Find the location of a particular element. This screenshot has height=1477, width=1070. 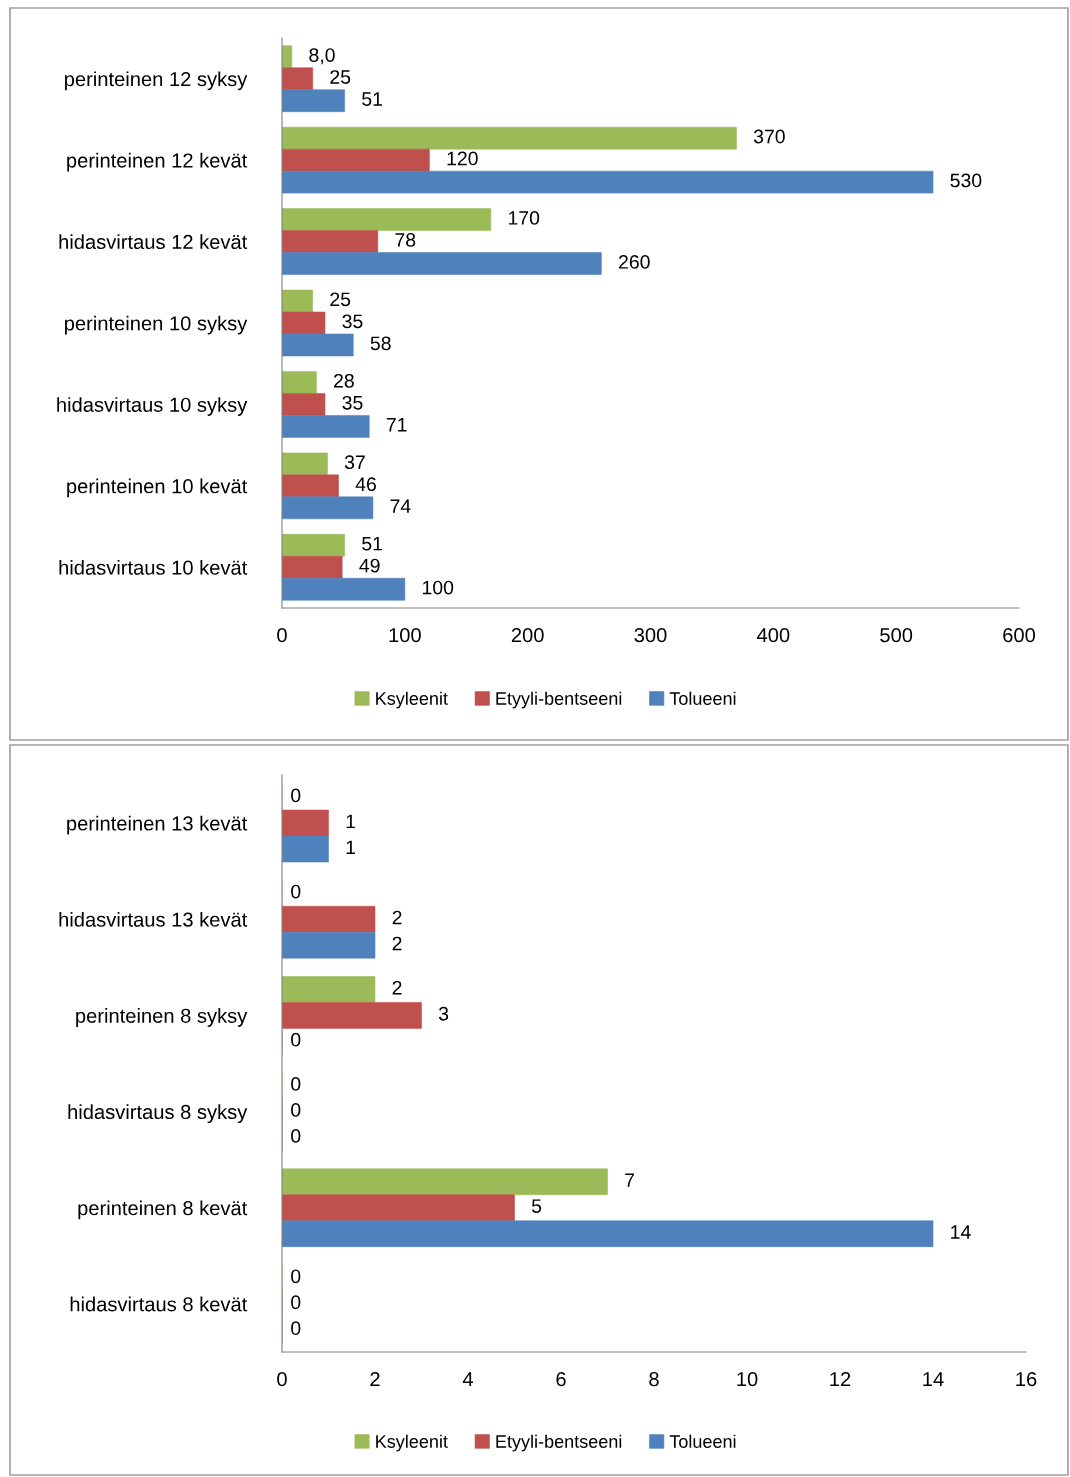

data-label: 120 is located at coordinates (462, 158).